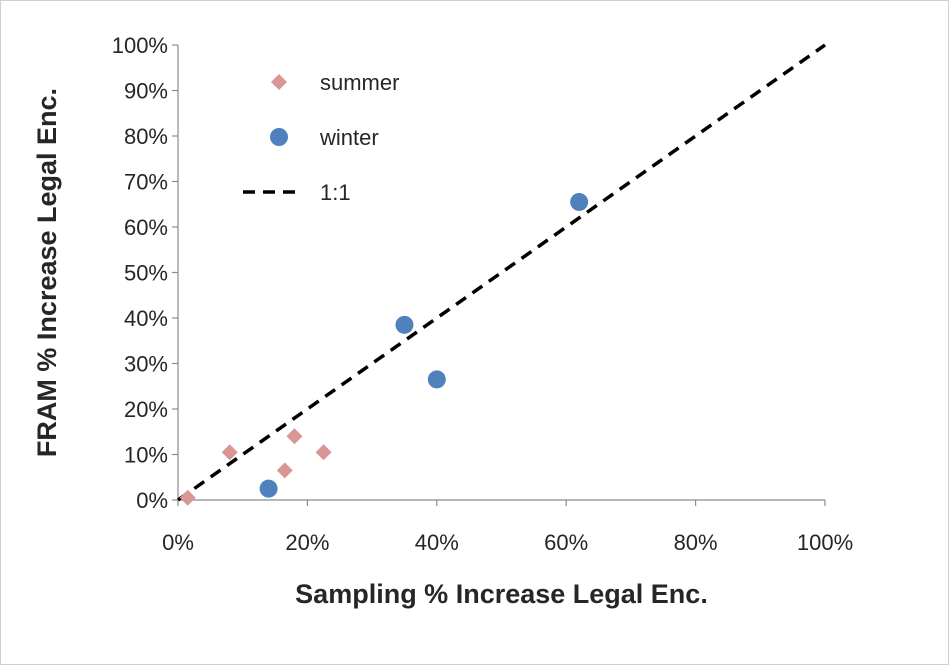  I want to click on legend: summer winter 1:1, so click(321, 137).